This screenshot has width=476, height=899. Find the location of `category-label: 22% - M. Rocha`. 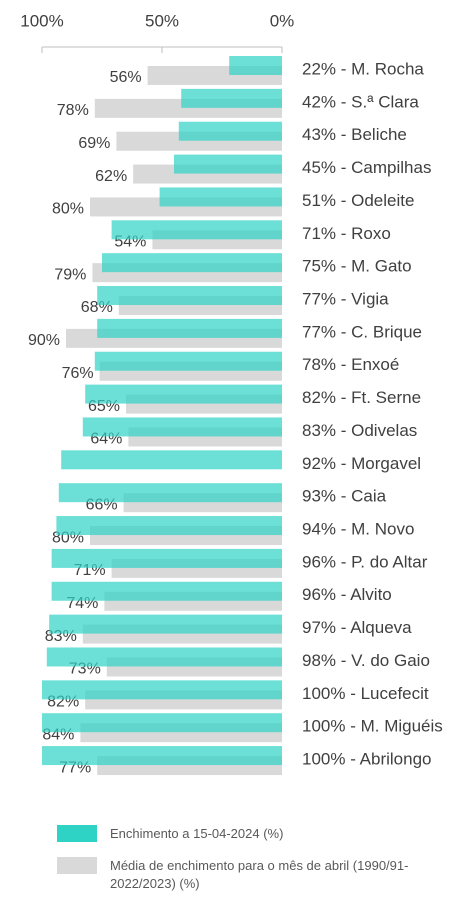

category-label: 22% - M. Rocha is located at coordinates (363, 68).